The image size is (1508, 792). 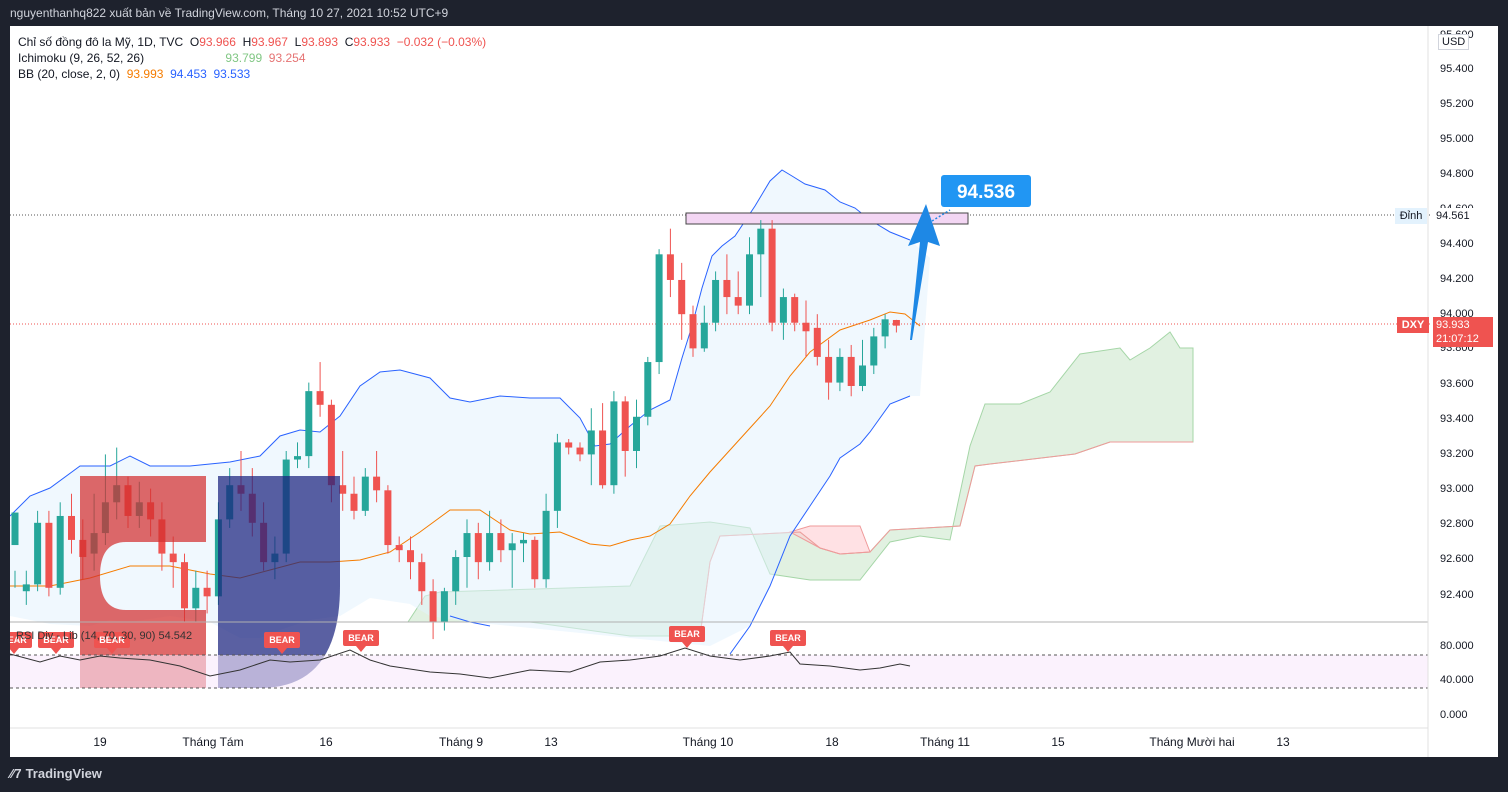 What do you see at coordinates (101, 42) in the screenshot?
I see `symbol-title: Chỉ số đồng đô la Mỹ, 1D, TVC` at bounding box center [101, 42].